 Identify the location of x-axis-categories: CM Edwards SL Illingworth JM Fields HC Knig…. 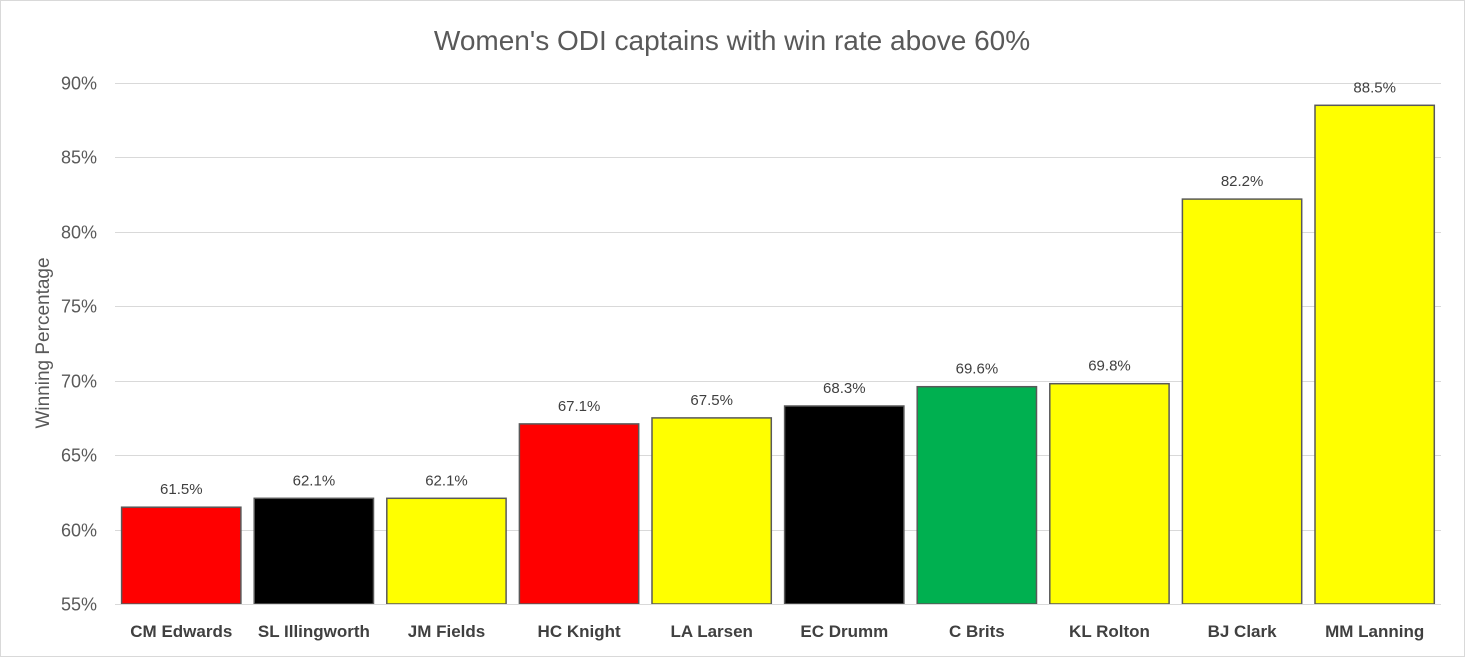
(777, 631).